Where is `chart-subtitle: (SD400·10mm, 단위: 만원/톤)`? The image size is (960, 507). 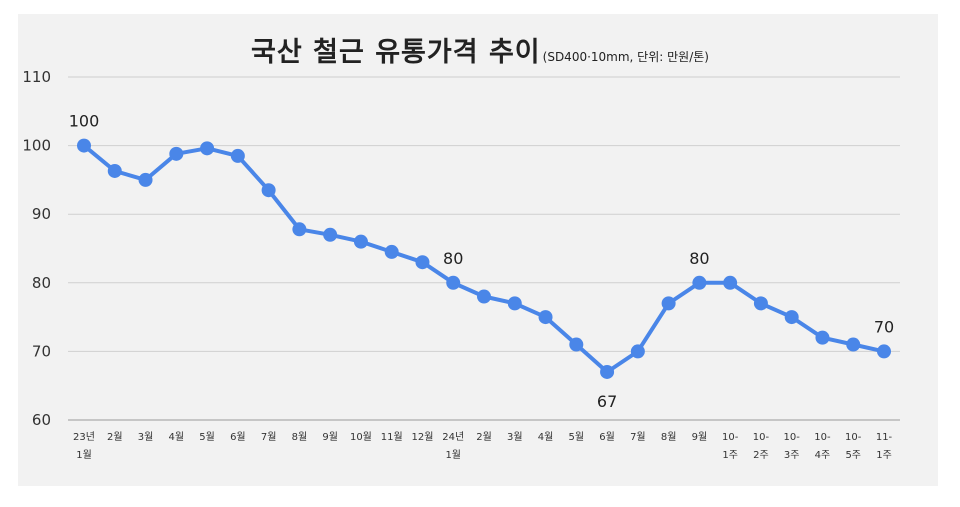 chart-subtitle: (SD400·10mm, 단위: 만원/톤) is located at coordinates (625, 57).